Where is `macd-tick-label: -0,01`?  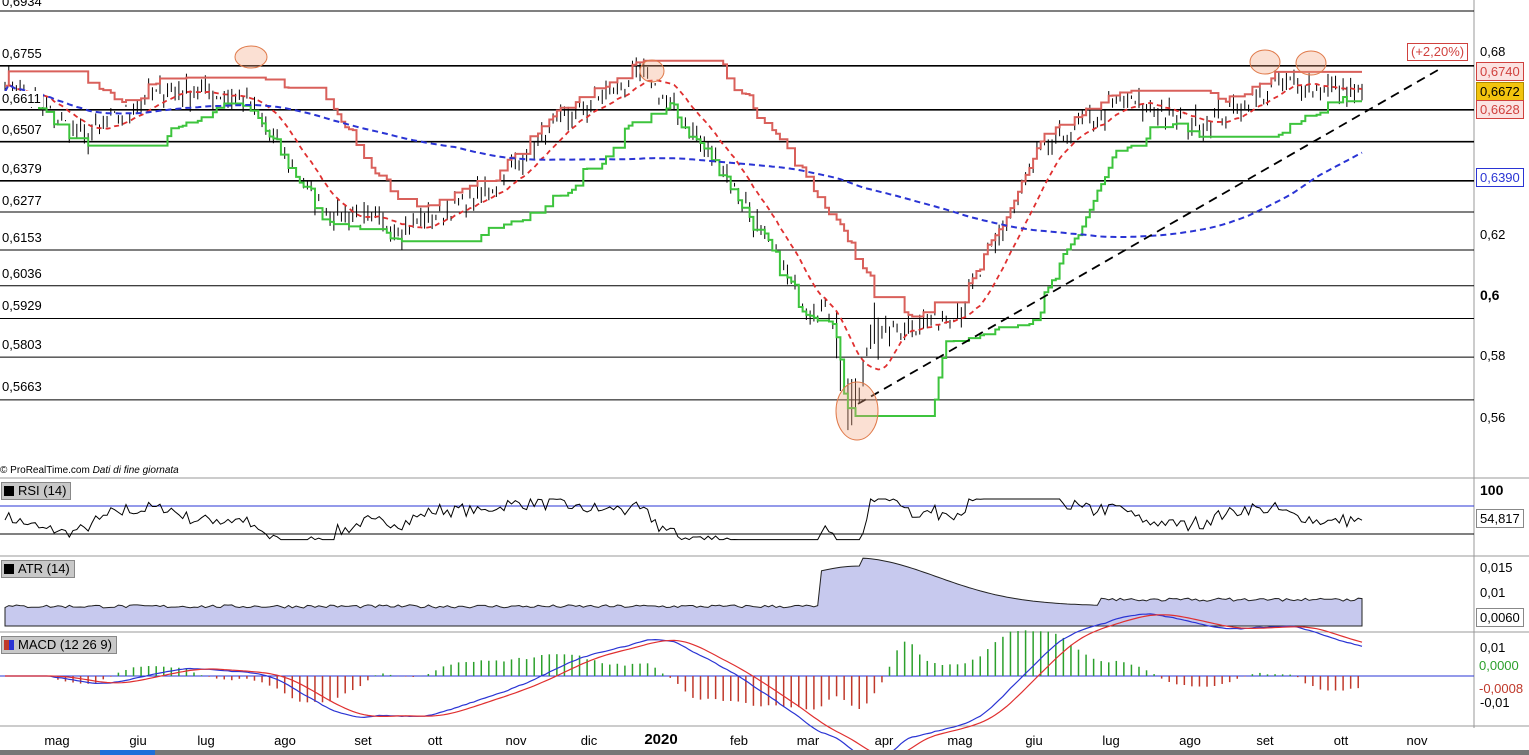 macd-tick-label: -0,01 is located at coordinates (1495, 702).